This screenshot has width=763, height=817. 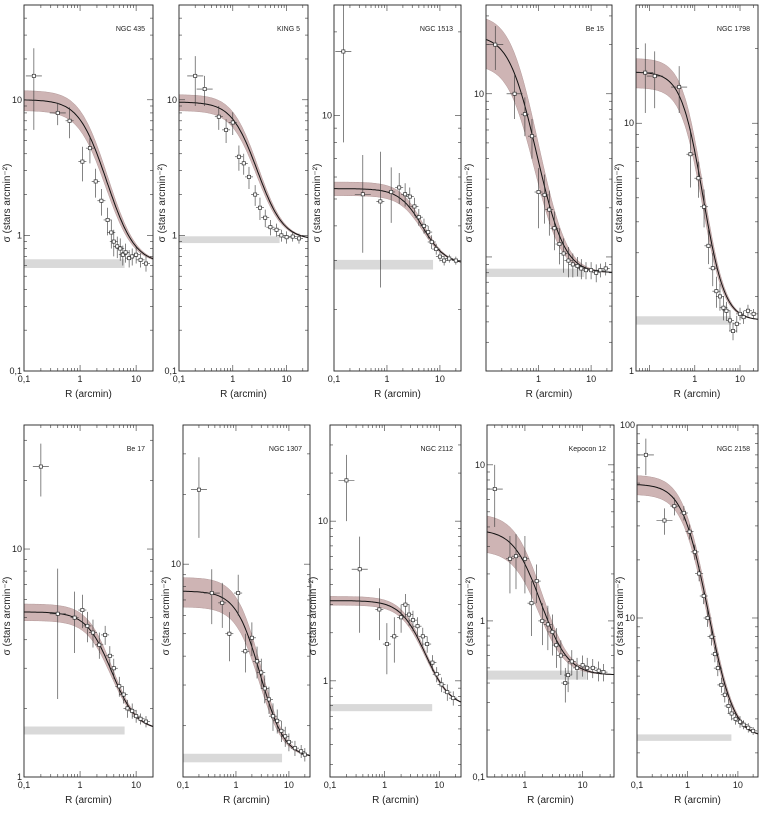 What do you see at coordinates (436, 449) in the screenshot?
I see `panel-title: NGC 2112` at bounding box center [436, 449].